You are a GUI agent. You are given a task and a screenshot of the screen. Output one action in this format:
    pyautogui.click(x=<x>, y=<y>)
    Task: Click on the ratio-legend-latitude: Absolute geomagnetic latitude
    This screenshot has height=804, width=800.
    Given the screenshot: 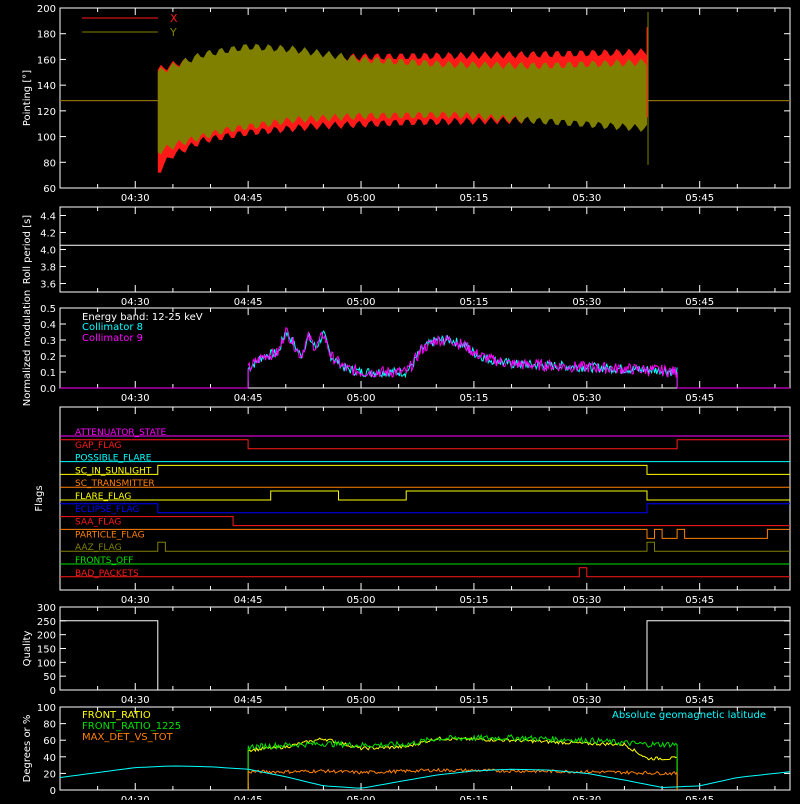 What is the action you would take?
    pyautogui.click(x=689, y=715)
    